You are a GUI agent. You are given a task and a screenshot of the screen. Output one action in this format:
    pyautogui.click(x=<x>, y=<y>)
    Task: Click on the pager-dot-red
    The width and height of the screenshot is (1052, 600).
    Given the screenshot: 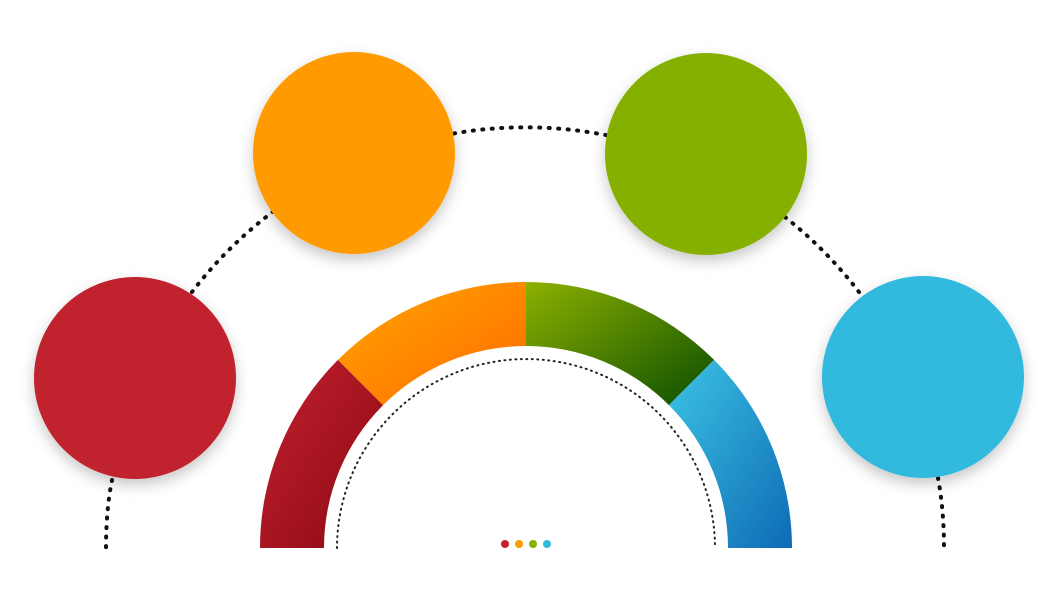 What is the action you would take?
    pyautogui.click(x=505, y=544)
    